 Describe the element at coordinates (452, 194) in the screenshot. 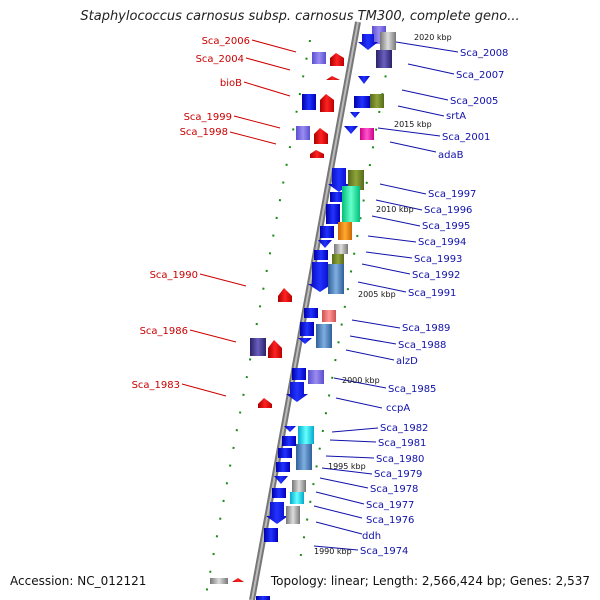

I see `gene-label: Sca_1997` at that location.